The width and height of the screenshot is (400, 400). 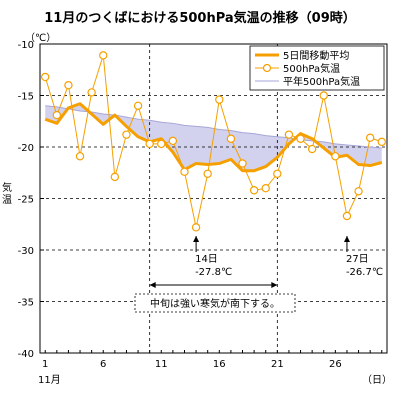 What do you see at coordinates (161, 364) in the screenshot?
I see `x-tick-label: 11` at bounding box center [161, 364].